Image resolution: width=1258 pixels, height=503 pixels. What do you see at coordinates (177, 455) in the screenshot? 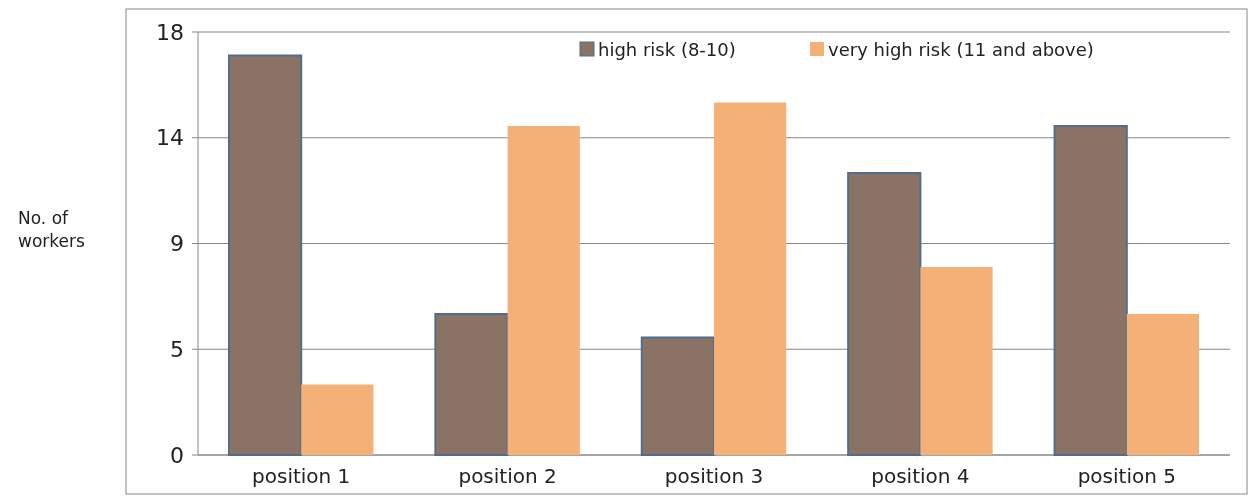
I see `y-tick-label: 0` at bounding box center [177, 455].